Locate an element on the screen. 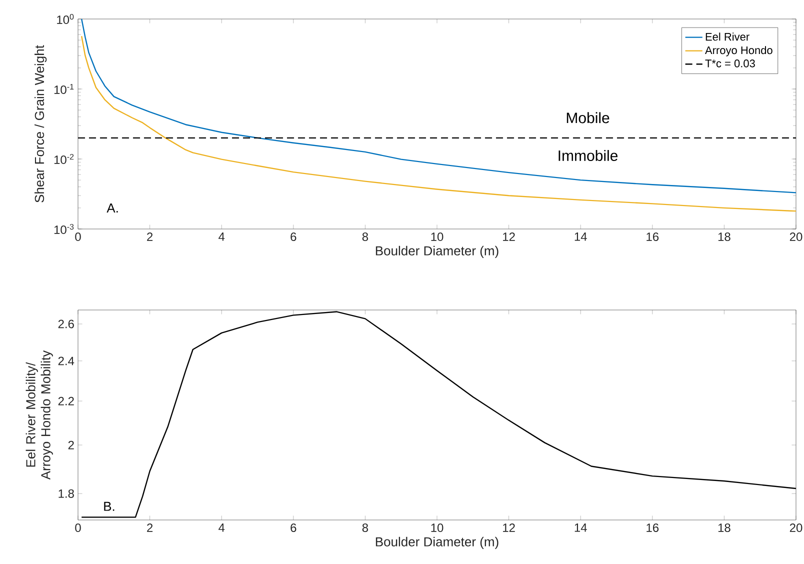 This screenshot has width=804, height=564. y-tick-label: 2.2 is located at coordinates (66, 401).